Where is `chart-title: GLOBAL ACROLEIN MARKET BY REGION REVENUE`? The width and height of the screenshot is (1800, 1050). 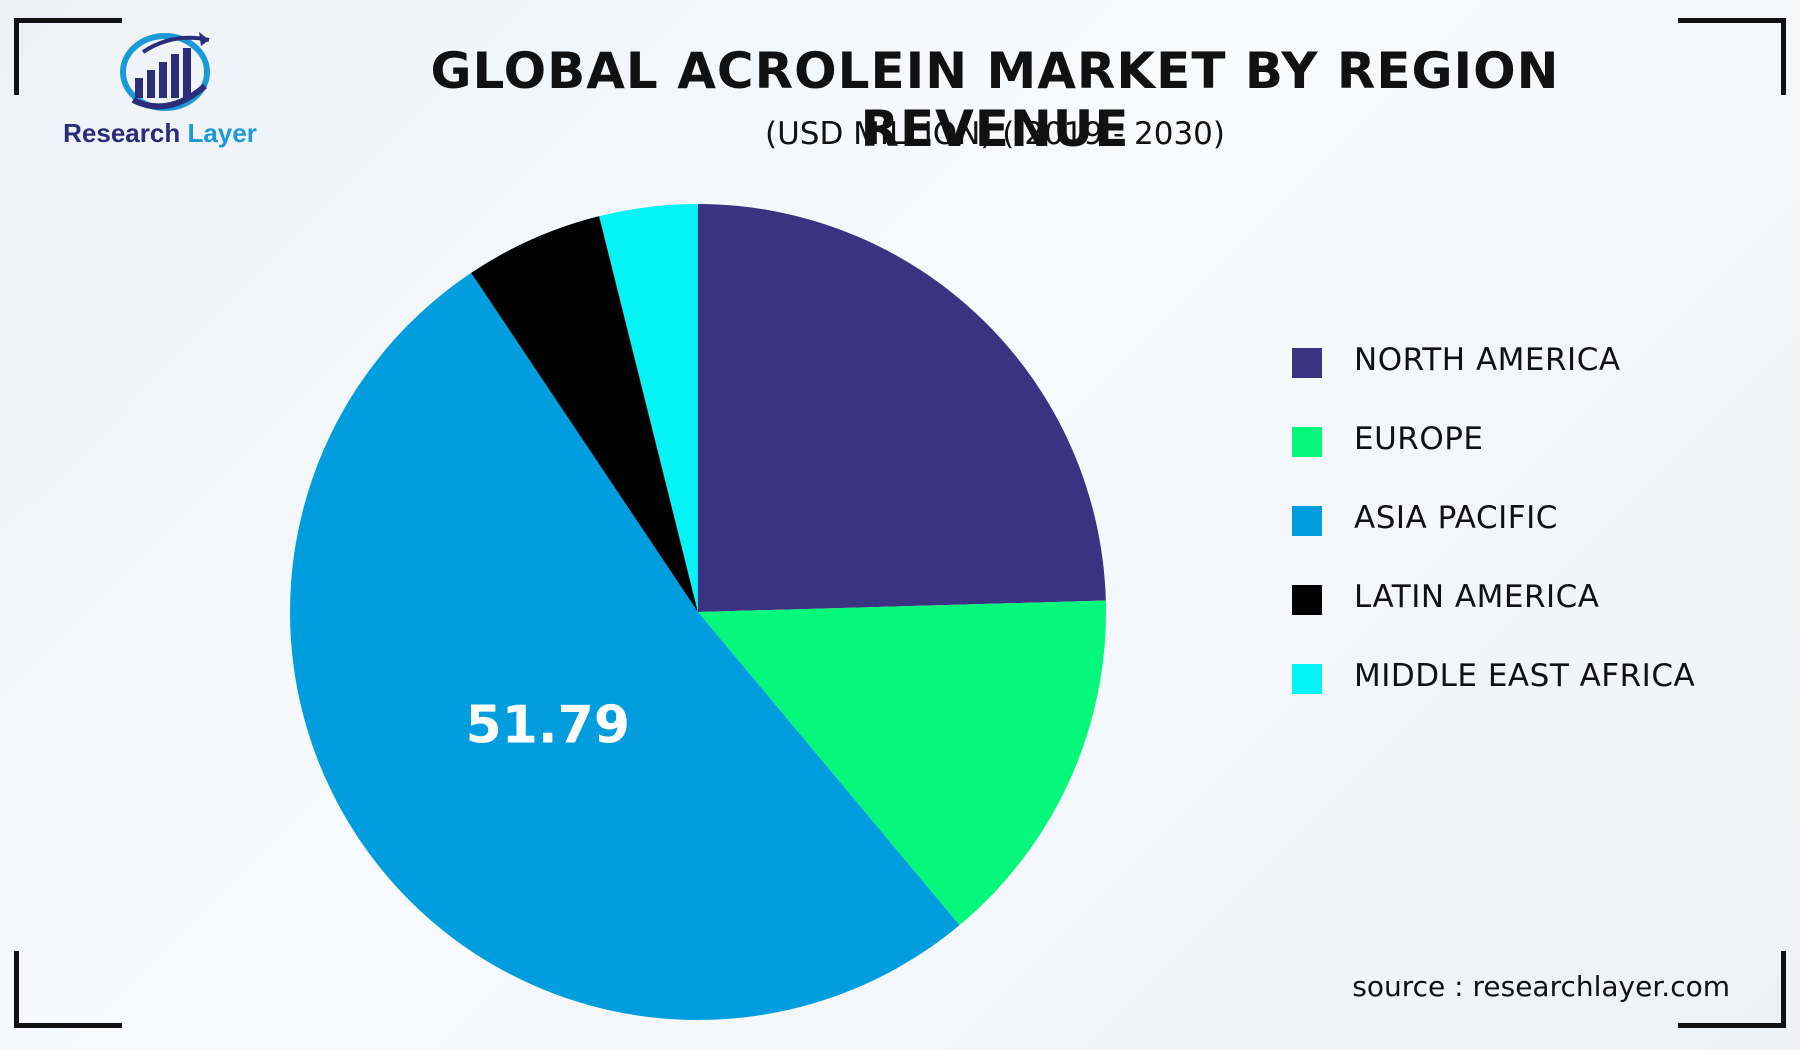
chart-title: GLOBAL ACROLEIN MARKET BY REGION REVENUE is located at coordinates (995, 100).